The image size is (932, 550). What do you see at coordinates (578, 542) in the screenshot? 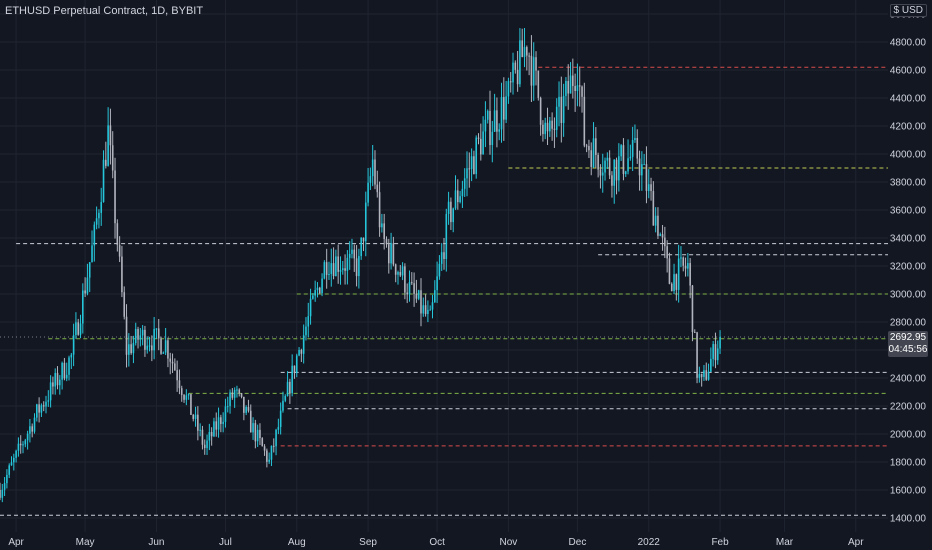
I see `x-tick-label: Dec` at bounding box center [578, 542].